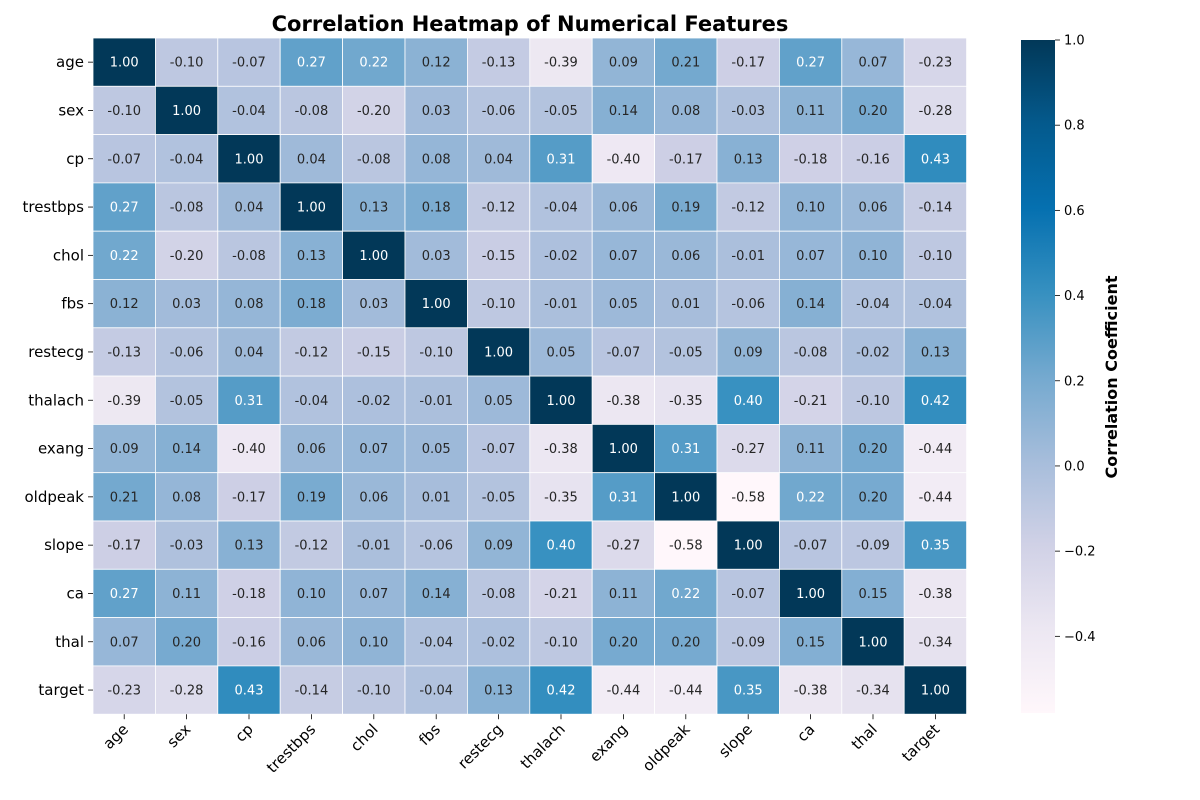 The image size is (1200, 800). I want to click on colorbar-tick-label: −0.2, so click(1080, 552).